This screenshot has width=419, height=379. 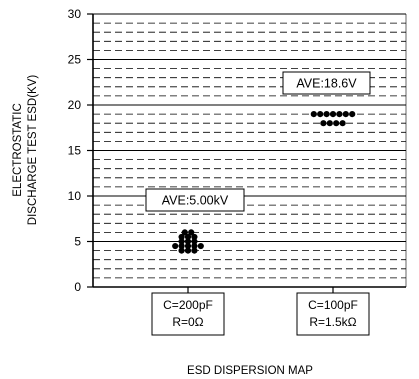 What do you see at coordinates (260, 311) in the screenshot?
I see `x-category-labels: C=200pF R=0Ω C=100pF R=1.5kΩ` at bounding box center [260, 311].